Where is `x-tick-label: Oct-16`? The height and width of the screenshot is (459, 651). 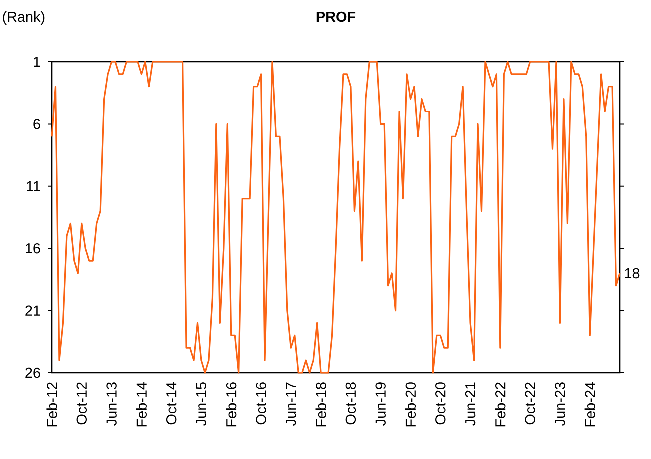
x-tick-label: Oct-16 is located at coordinates (261, 403).